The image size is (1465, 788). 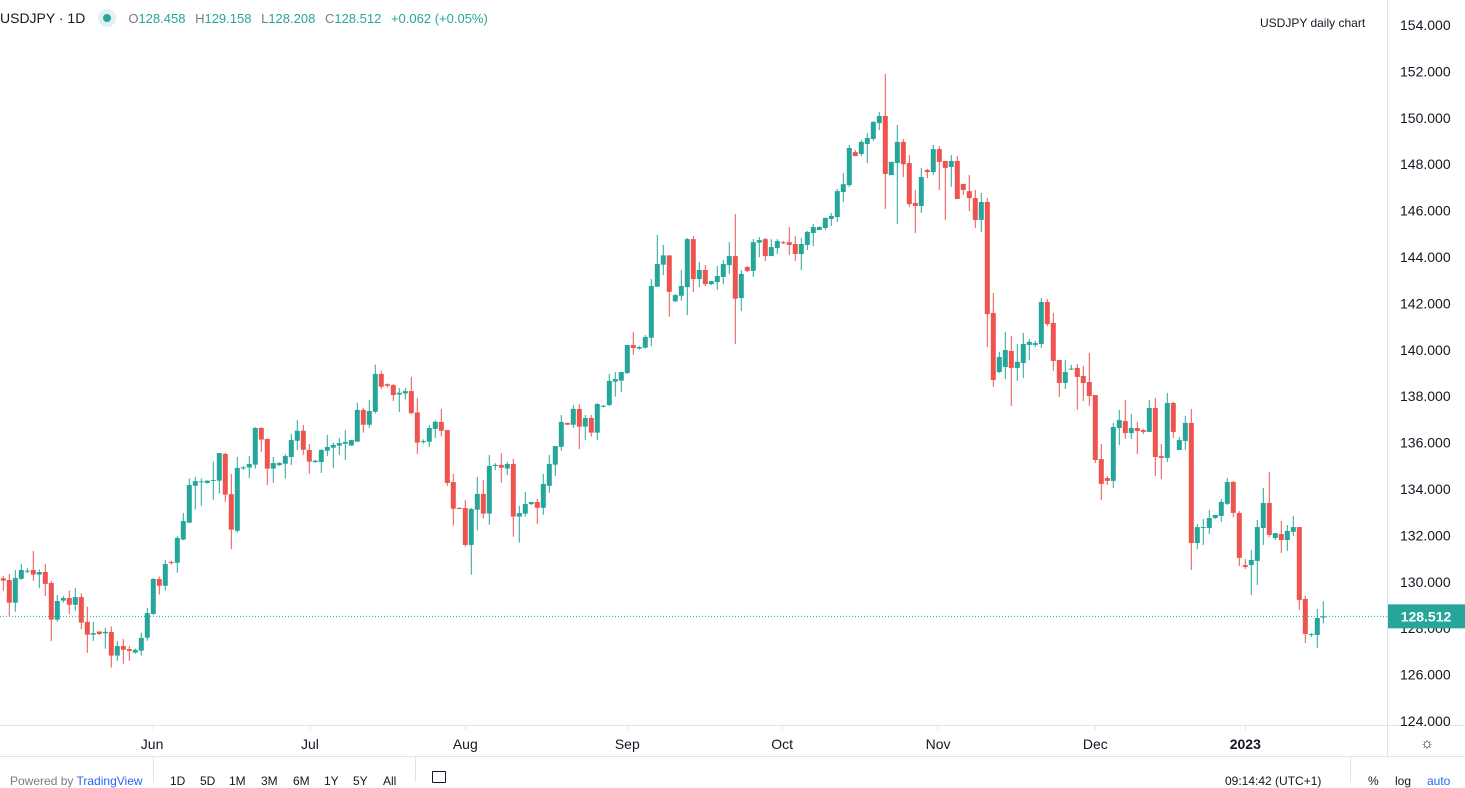 I want to click on range-1y: 1Y, so click(x=331, y=781).